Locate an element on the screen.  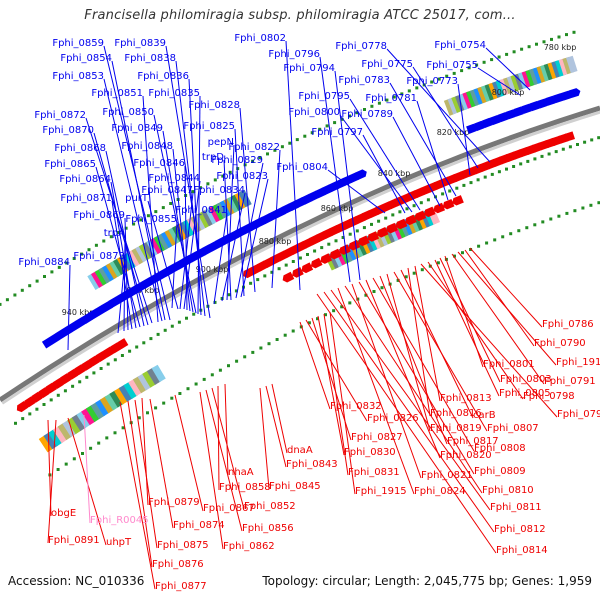
gene-label: Fphi_0884 is located at coordinates (44, 262).